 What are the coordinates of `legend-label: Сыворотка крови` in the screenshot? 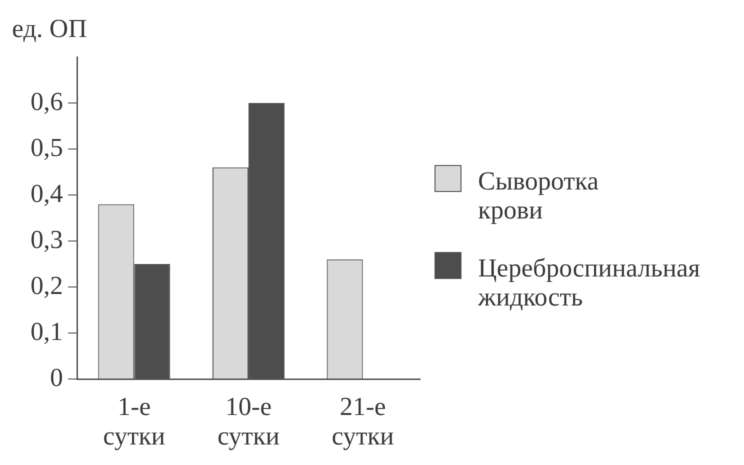 It's located at (539, 195).